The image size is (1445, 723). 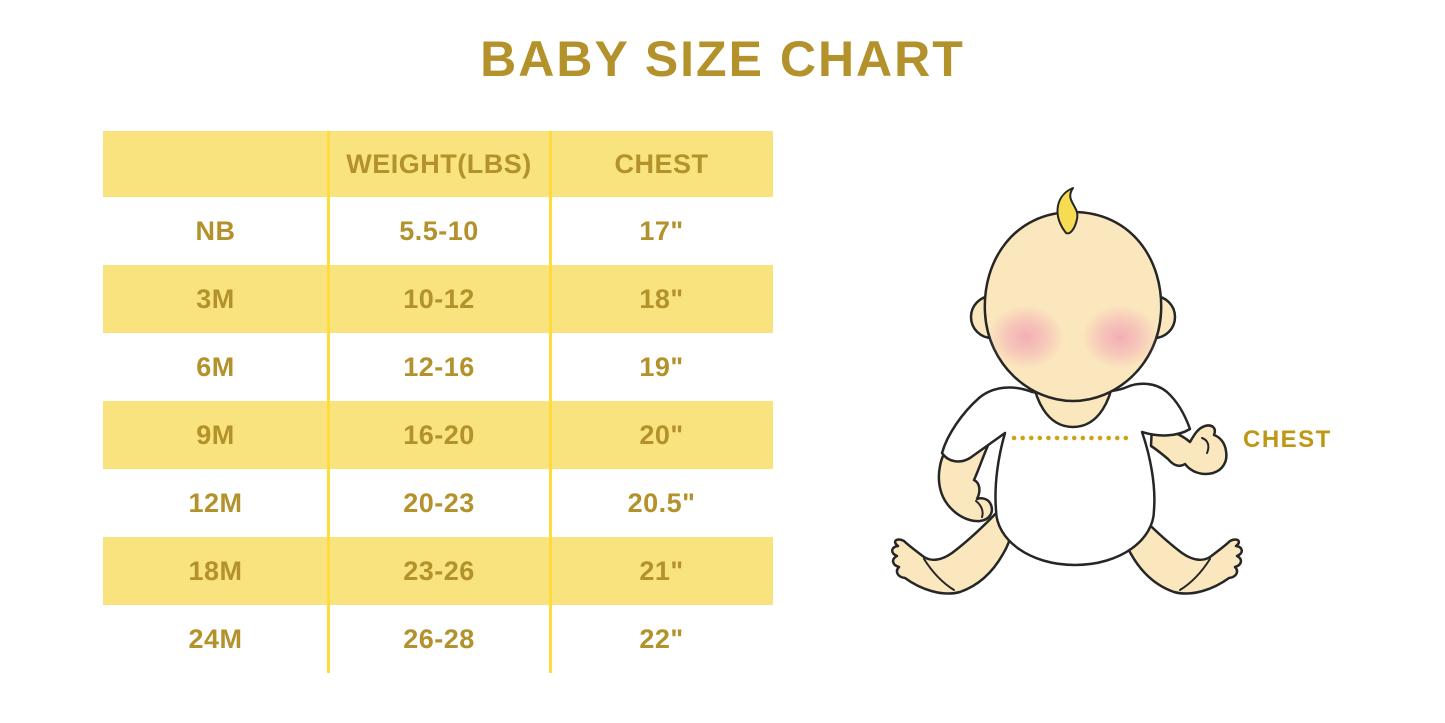 What do you see at coordinates (722, 59) in the screenshot?
I see `page-title: BABY SIZE CHART` at bounding box center [722, 59].